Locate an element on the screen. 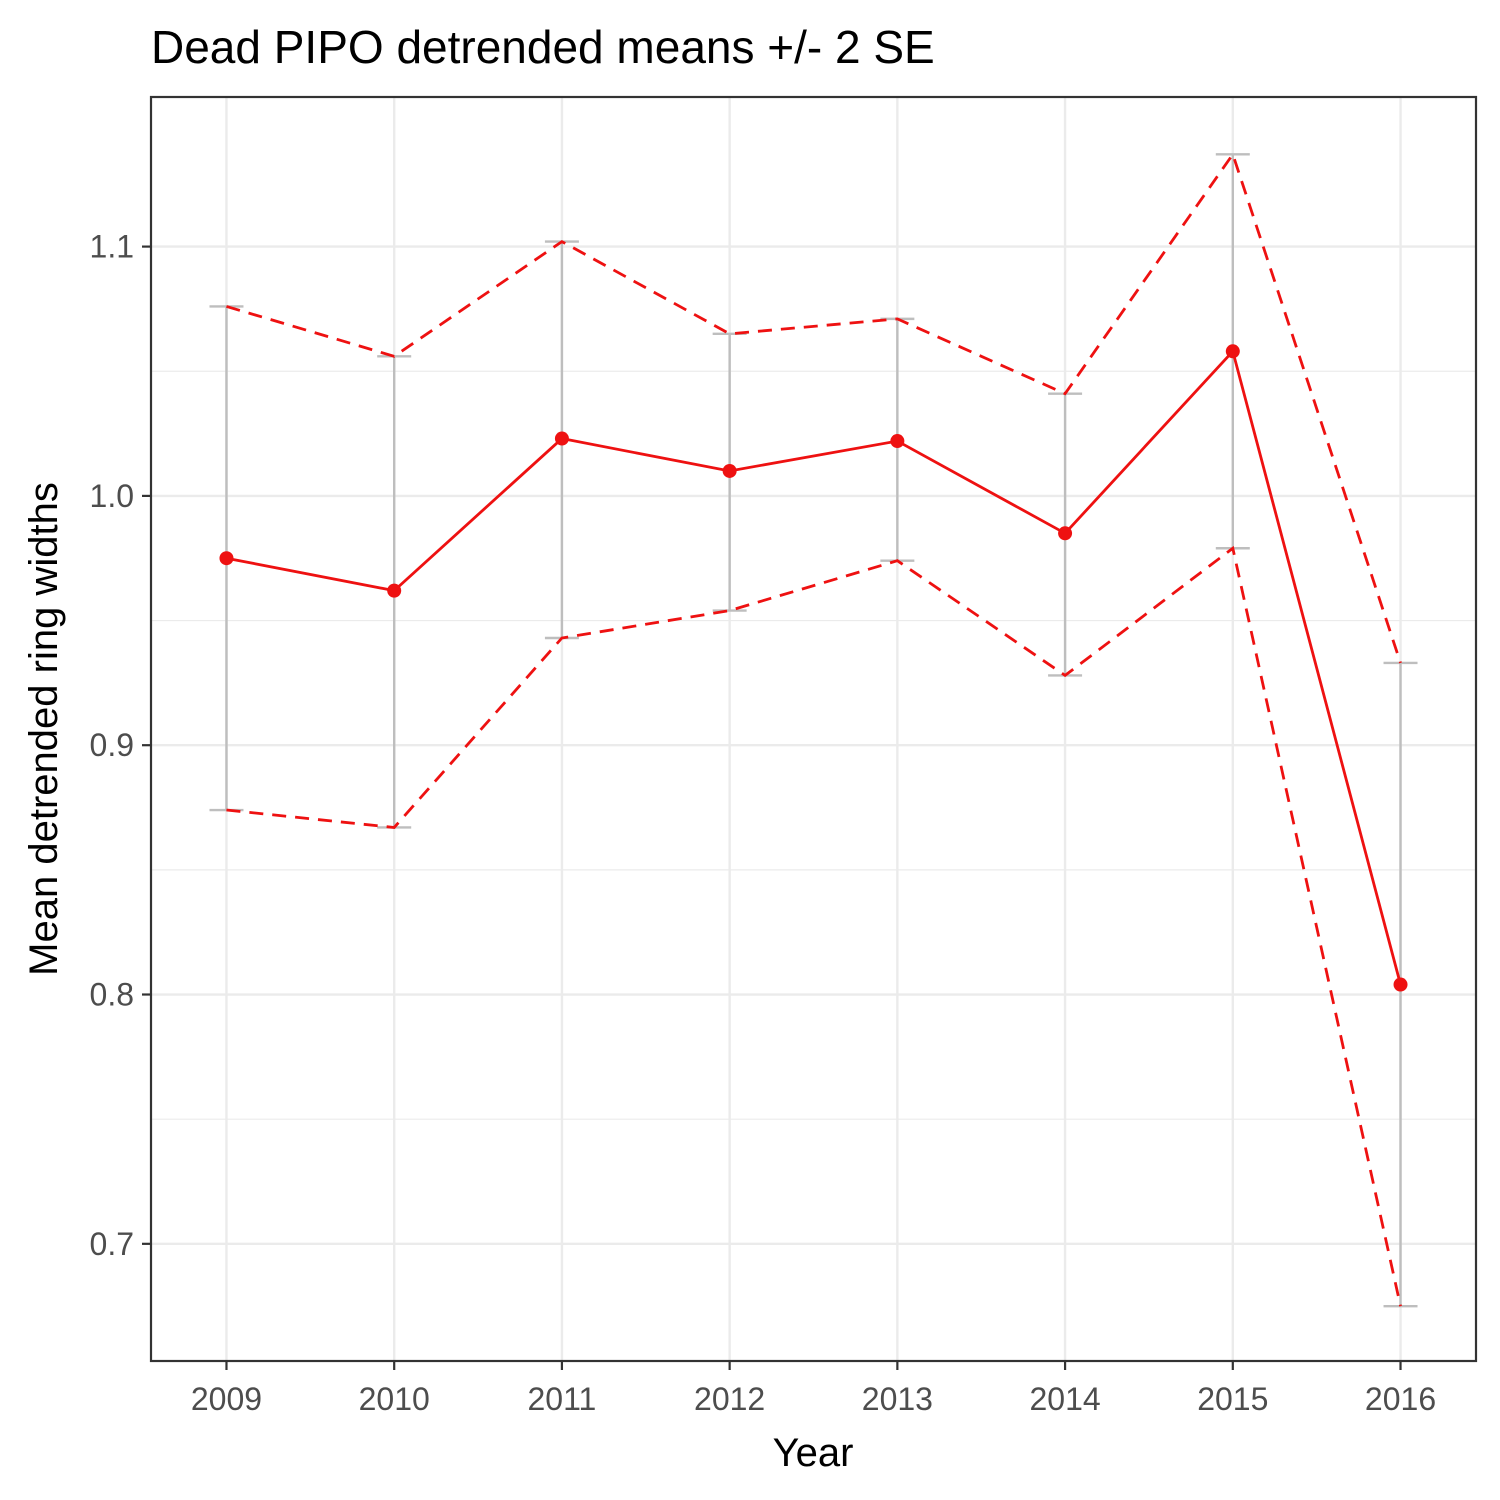  y-axis-title: Mean detrended ring widths is located at coordinates (44, 729).